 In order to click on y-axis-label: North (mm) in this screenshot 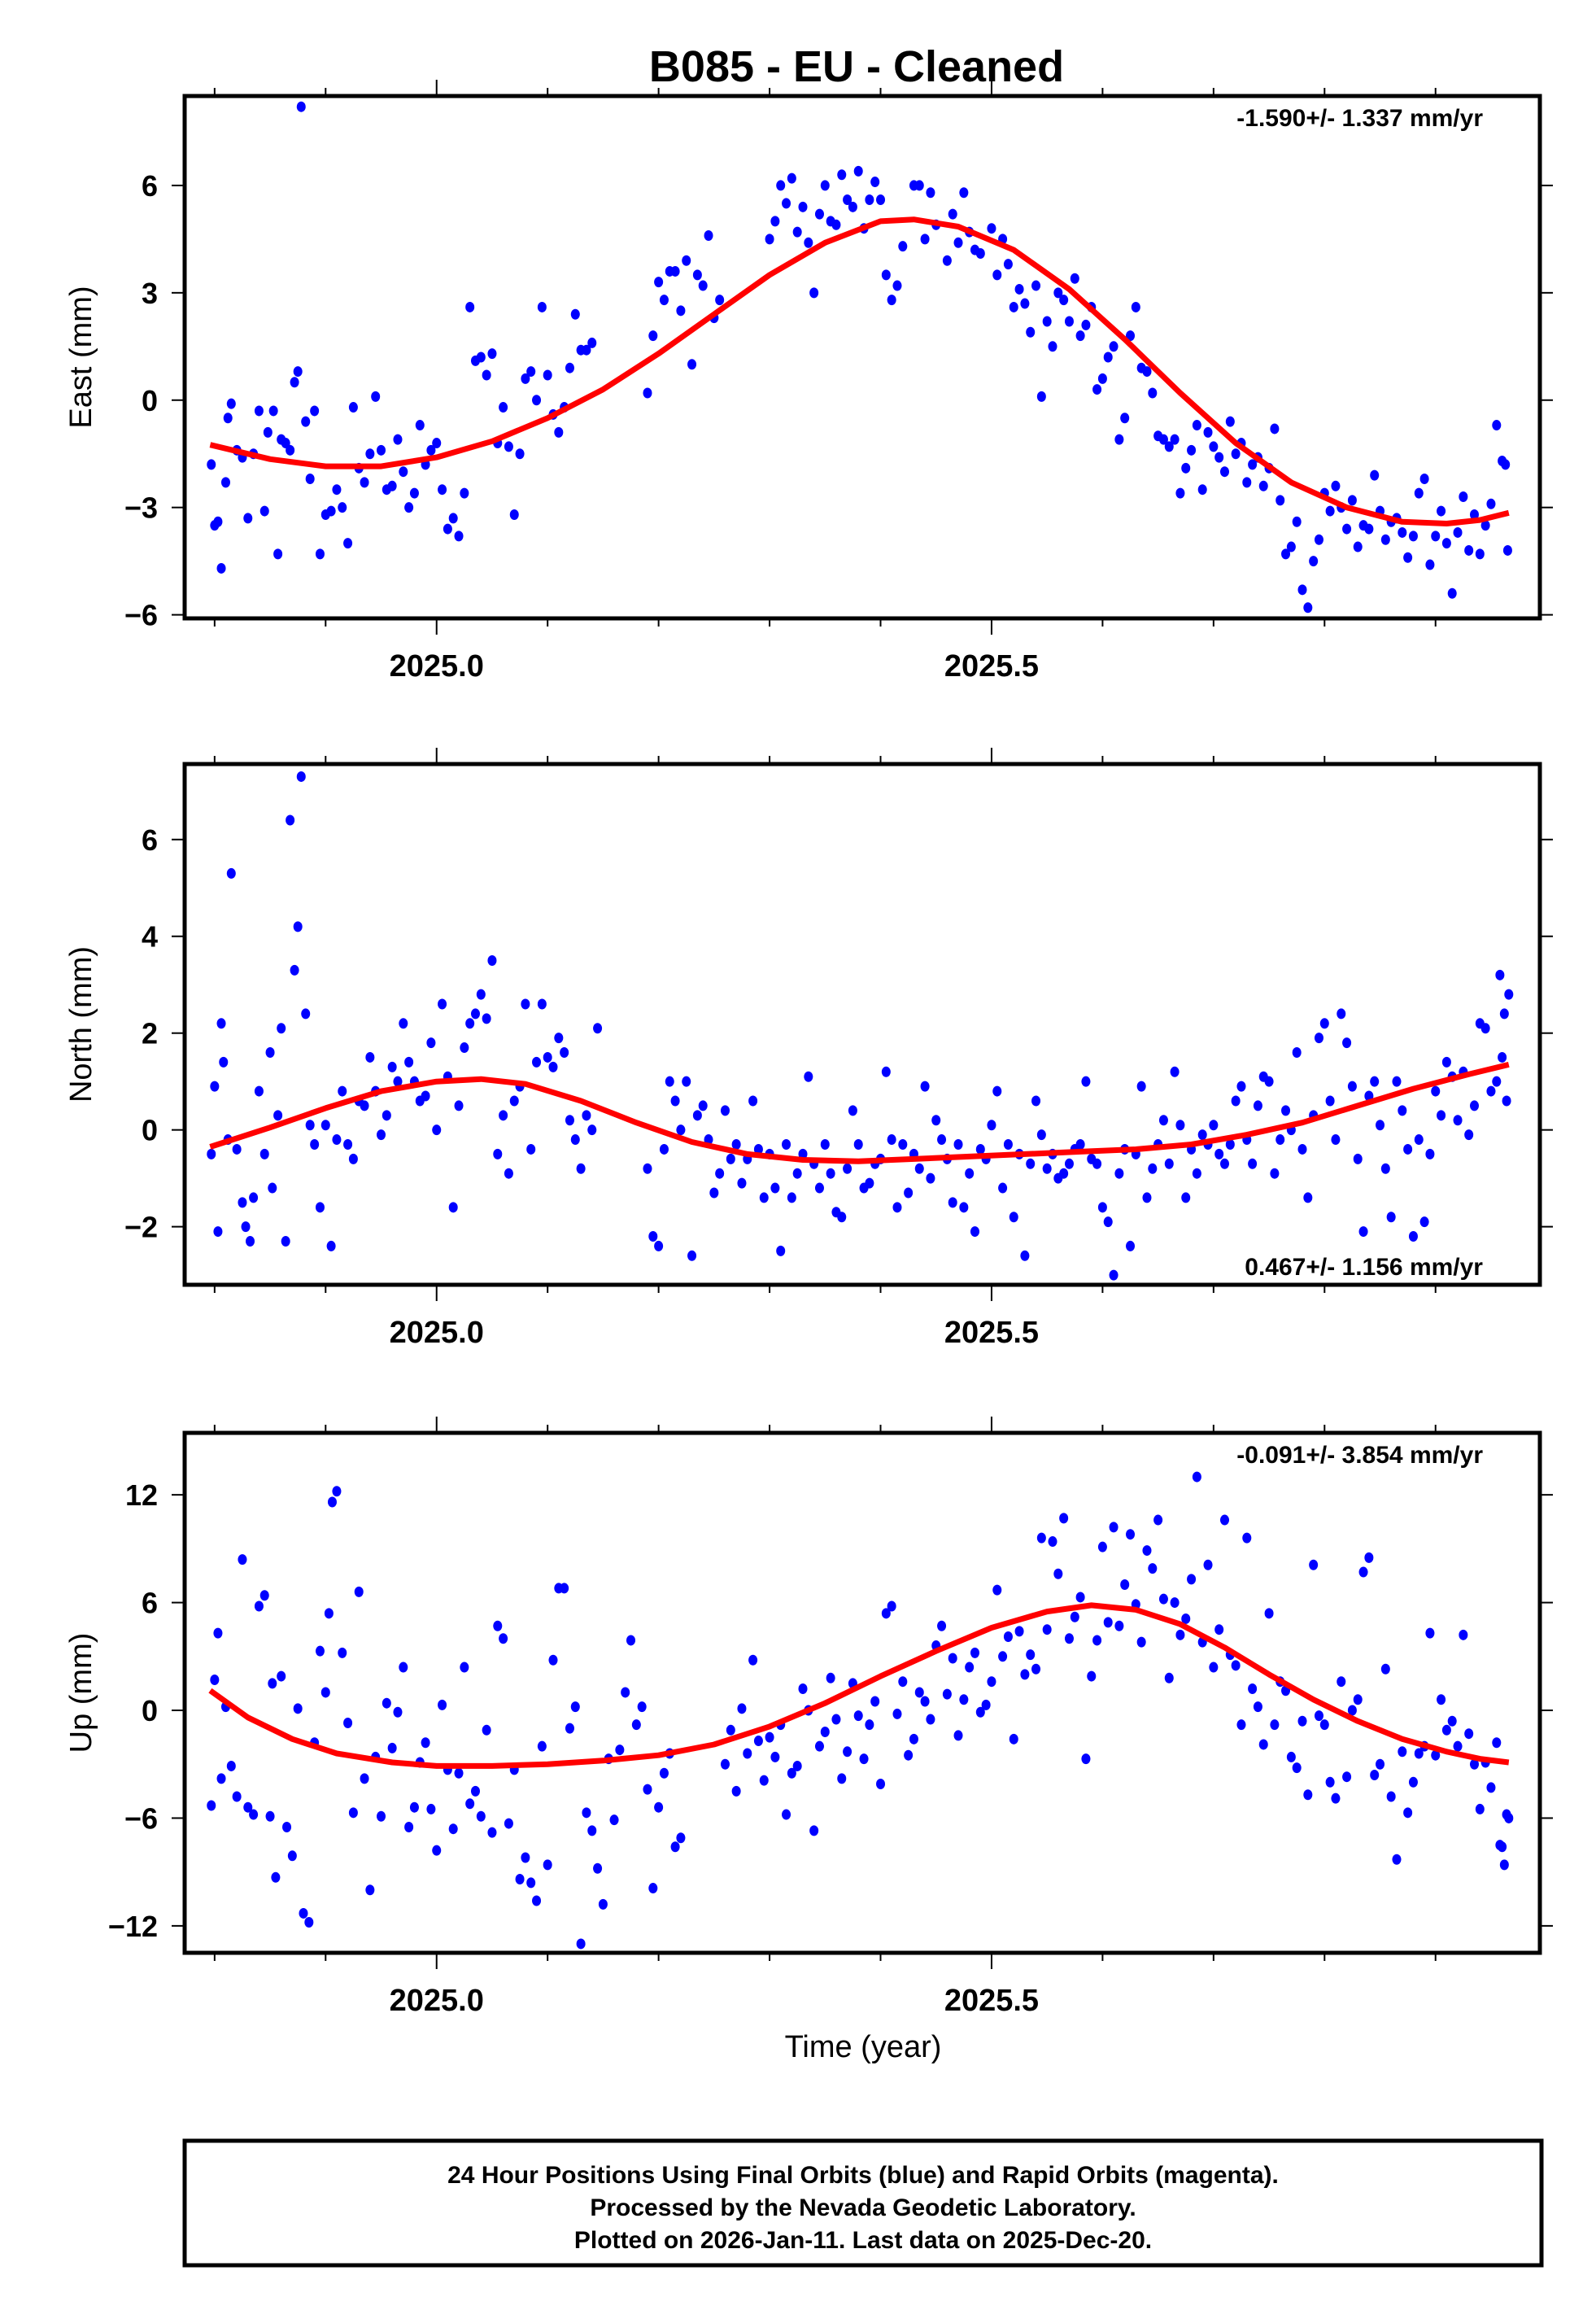, I will do `click(81, 1025)`.